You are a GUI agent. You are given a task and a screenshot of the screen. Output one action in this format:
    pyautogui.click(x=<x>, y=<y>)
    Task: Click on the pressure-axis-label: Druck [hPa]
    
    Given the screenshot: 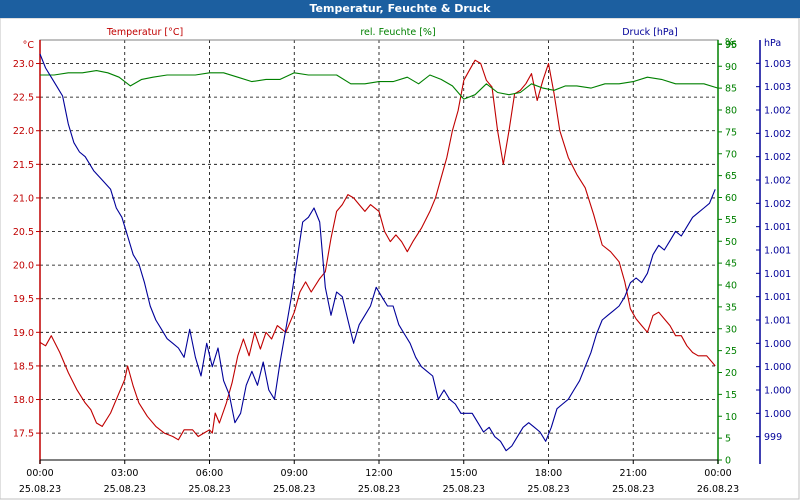 What is the action you would take?
    pyautogui.click(x=650, y=32)
    